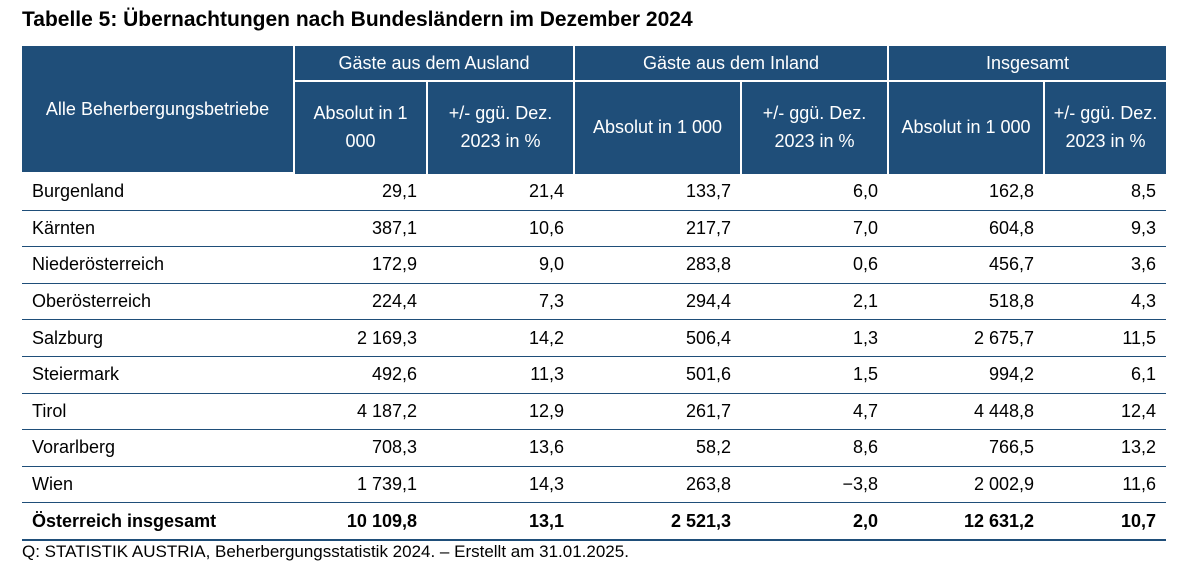  I want to click on table-row: Burgenland 29,1 21,4 133,7 6,0 162,8 8,5, so click(594, 191).